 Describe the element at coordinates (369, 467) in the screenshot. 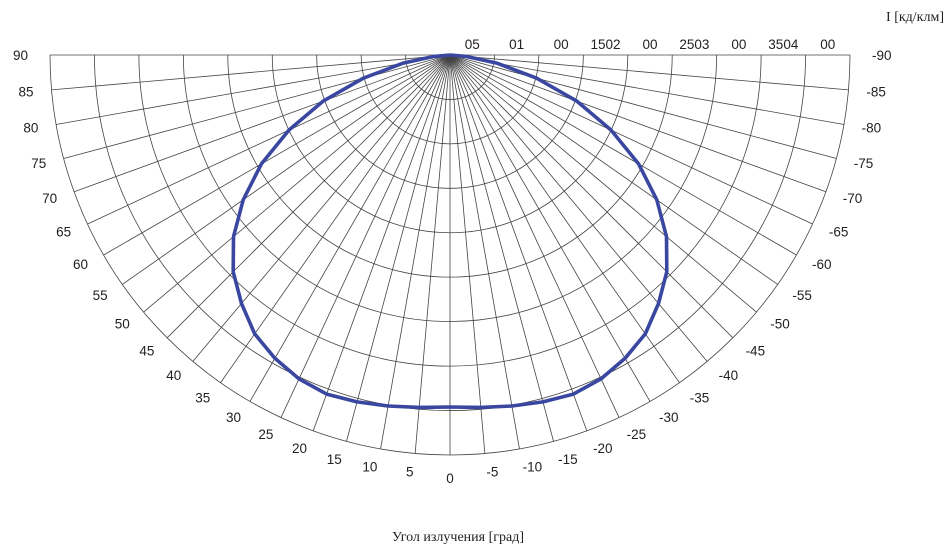

I see `angle-tick-label: 10` at that location.